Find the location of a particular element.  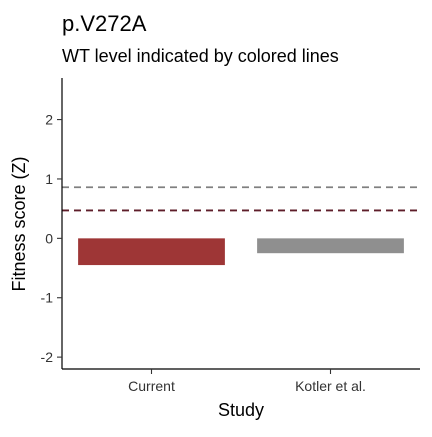

x-axis-title: Study is located at coordinates (241, 410).